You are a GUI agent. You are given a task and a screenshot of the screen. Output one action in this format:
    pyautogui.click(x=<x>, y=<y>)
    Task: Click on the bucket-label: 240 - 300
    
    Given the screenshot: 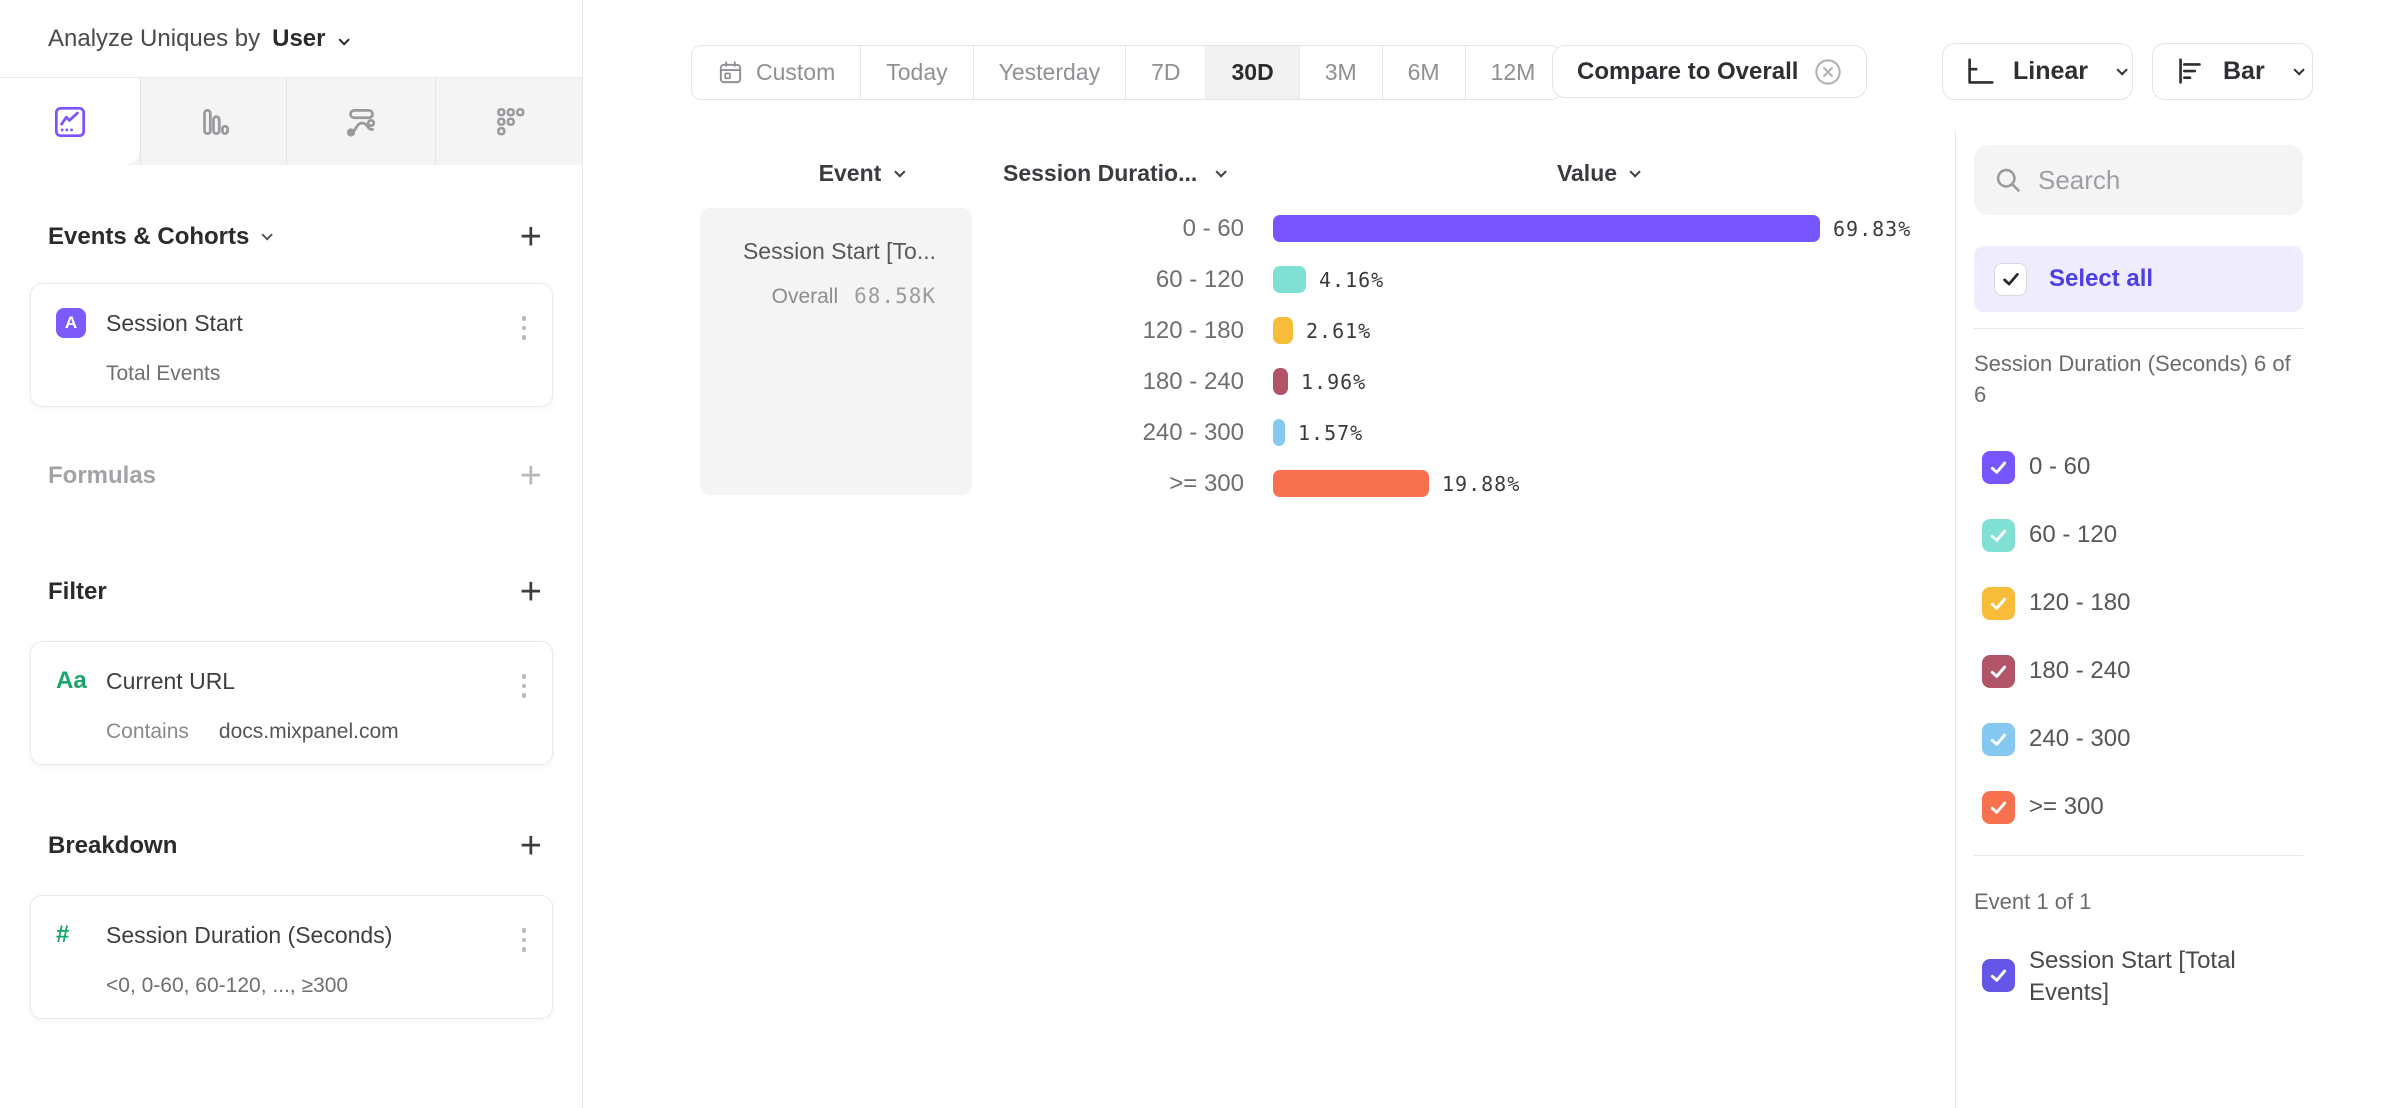 What is the action you would take?
    pyautogui.click(x=1193, y=432)
    